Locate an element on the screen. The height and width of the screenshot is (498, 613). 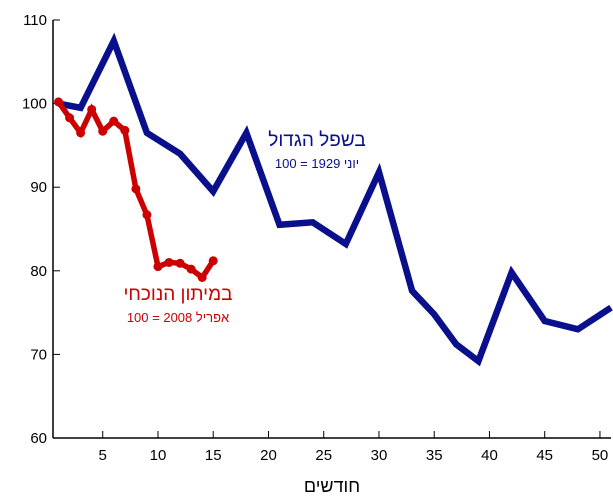
x-tick-label: 20 is located at coordinates (268, 455).